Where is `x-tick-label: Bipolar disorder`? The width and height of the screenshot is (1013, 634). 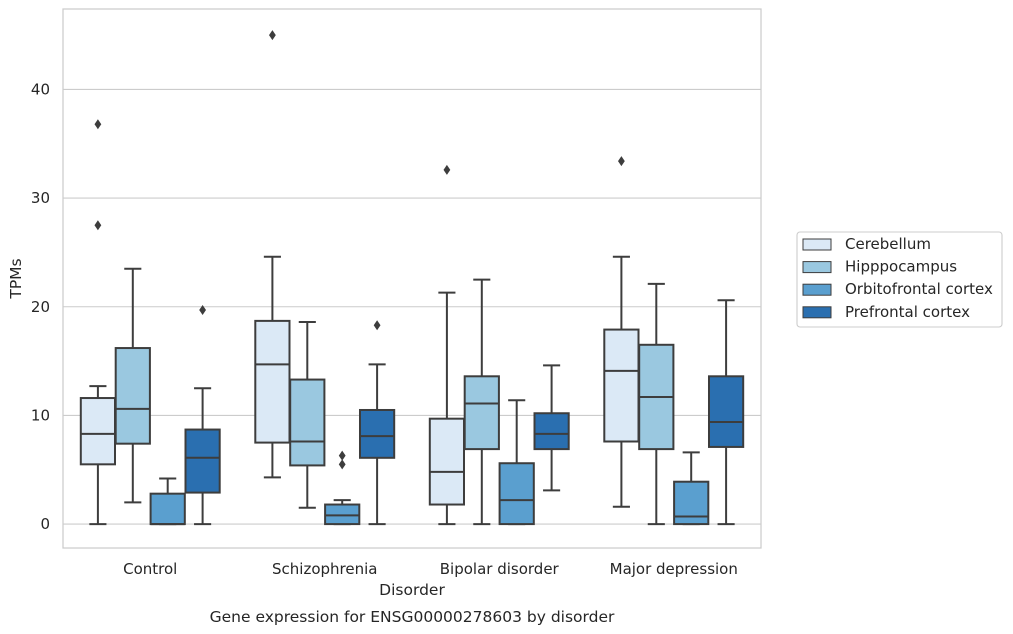
x-tick-label: Bipolar disorder is located at coordinates (500, 569).